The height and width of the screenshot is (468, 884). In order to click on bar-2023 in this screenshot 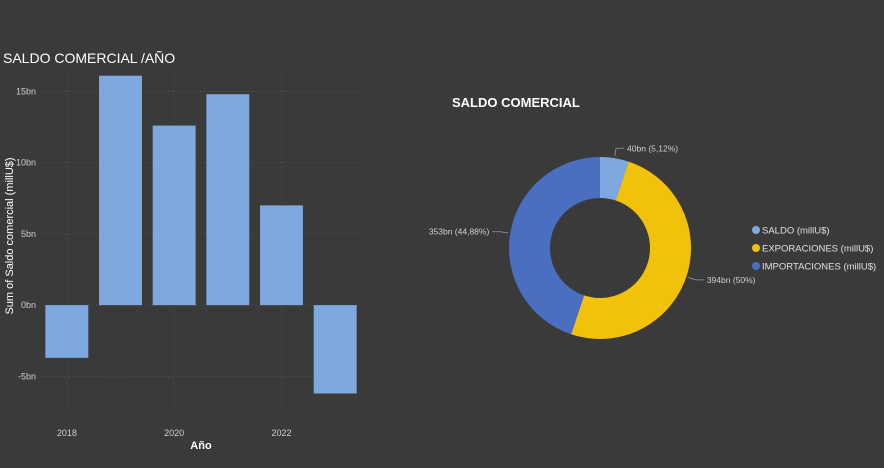, I will do `click(335, 349)`.